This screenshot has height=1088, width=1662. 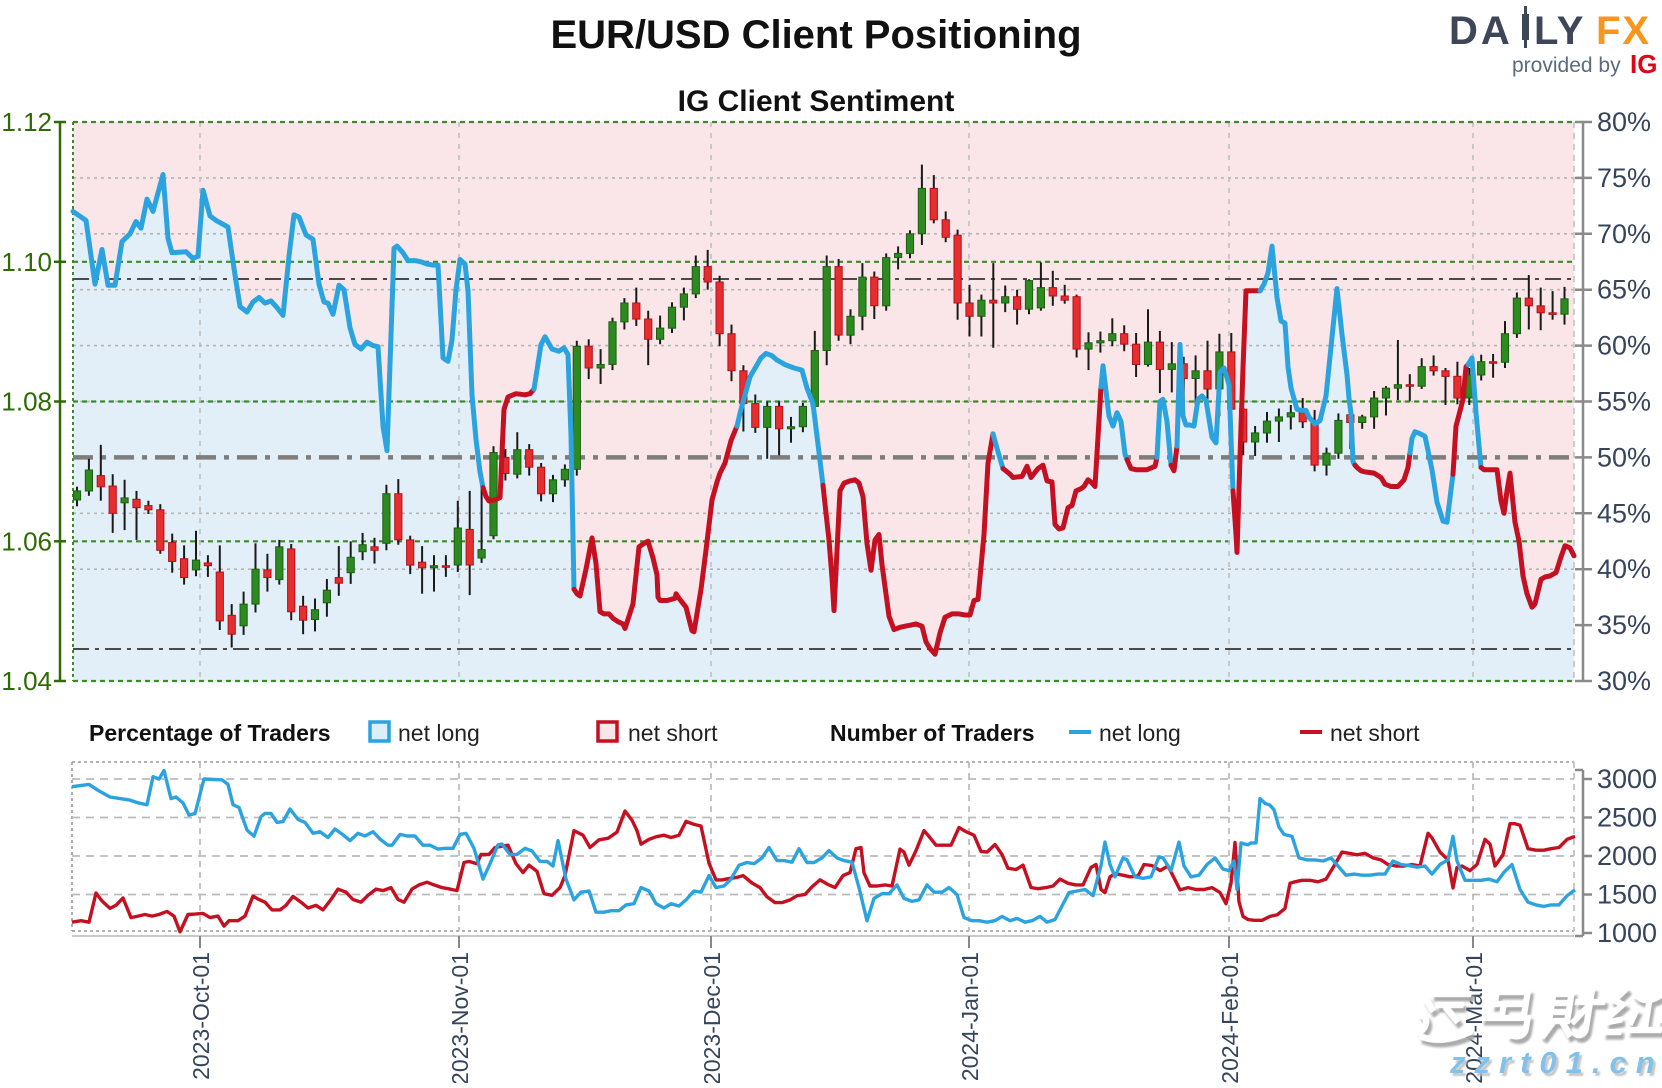 I want to click on svg-text: 2023-Oct-01, so click(x=201, y=1016).